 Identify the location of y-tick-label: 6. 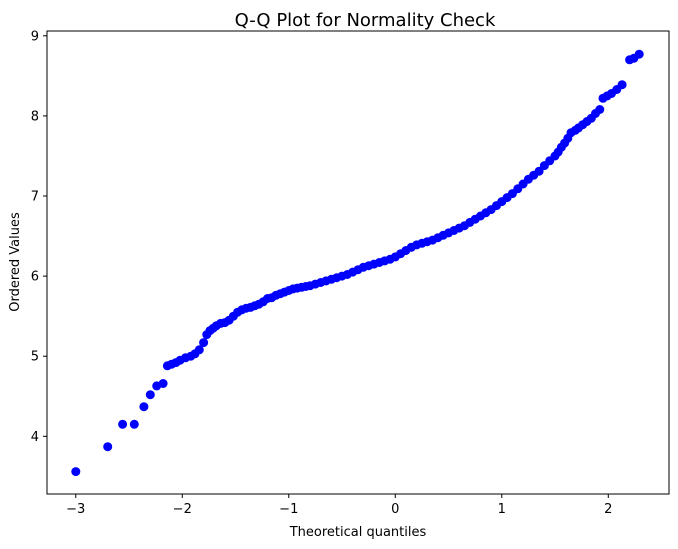
(35, 277).